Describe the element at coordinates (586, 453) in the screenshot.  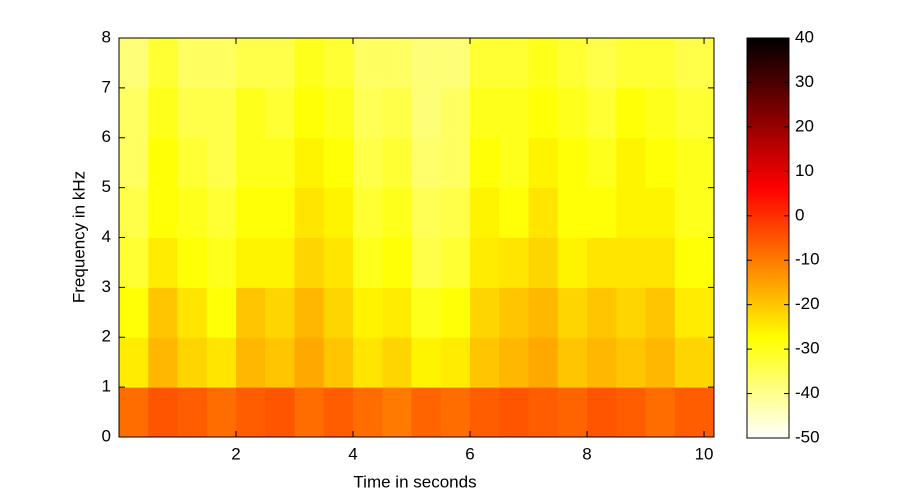
I see `x-tick-label: 8` at that location.